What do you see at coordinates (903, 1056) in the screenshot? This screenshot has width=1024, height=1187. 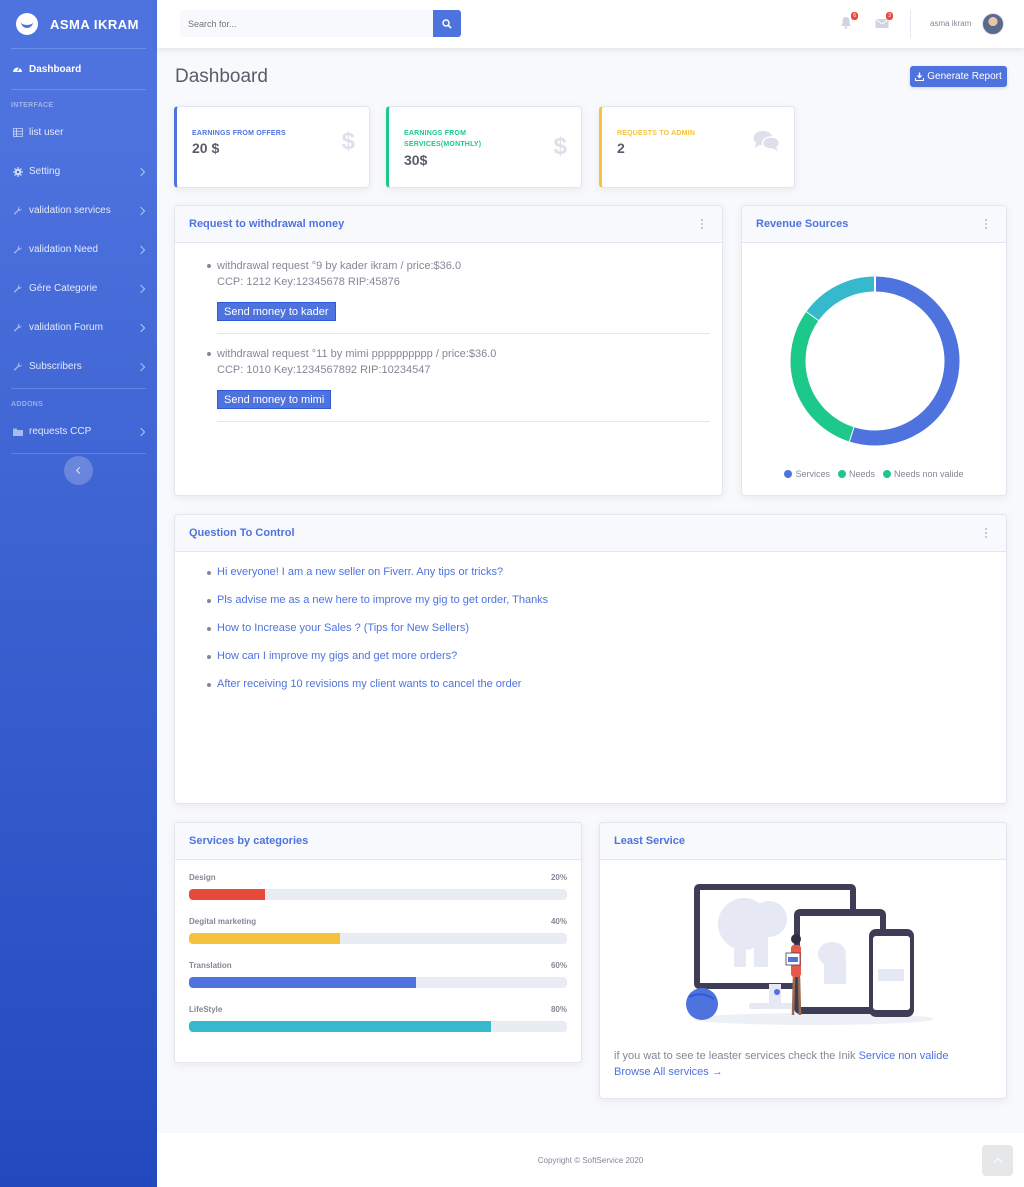 I see `service-non-valide-link: Service non valide` at bounding box center [903, 1056].